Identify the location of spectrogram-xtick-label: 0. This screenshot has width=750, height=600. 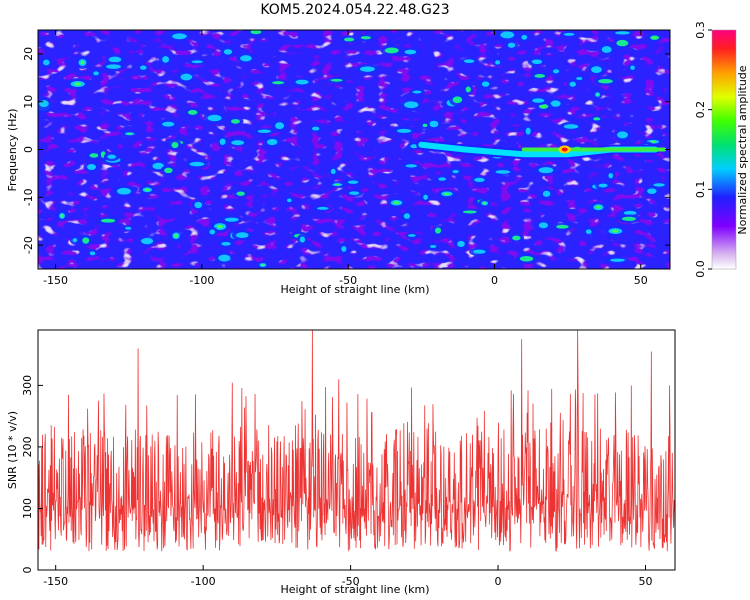
(494, 280).